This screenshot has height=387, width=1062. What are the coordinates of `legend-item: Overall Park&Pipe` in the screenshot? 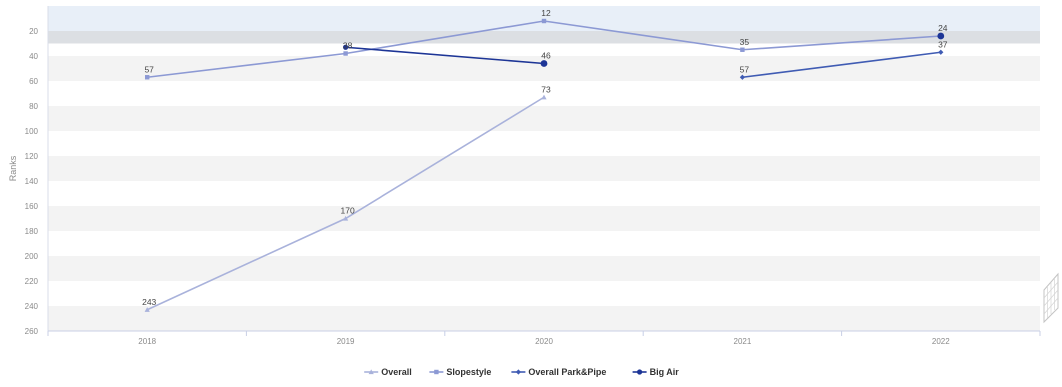 It's located at (558, 372).